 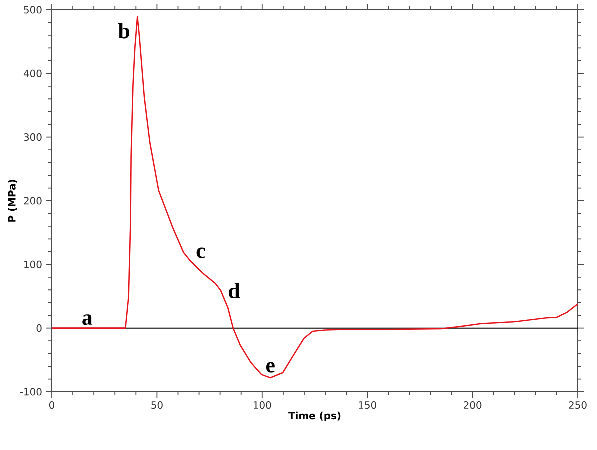 What do you see at coordinates (263, 406) in the screenshot?
I see `x-tick-label: 100` at bounding box center [263, 406].